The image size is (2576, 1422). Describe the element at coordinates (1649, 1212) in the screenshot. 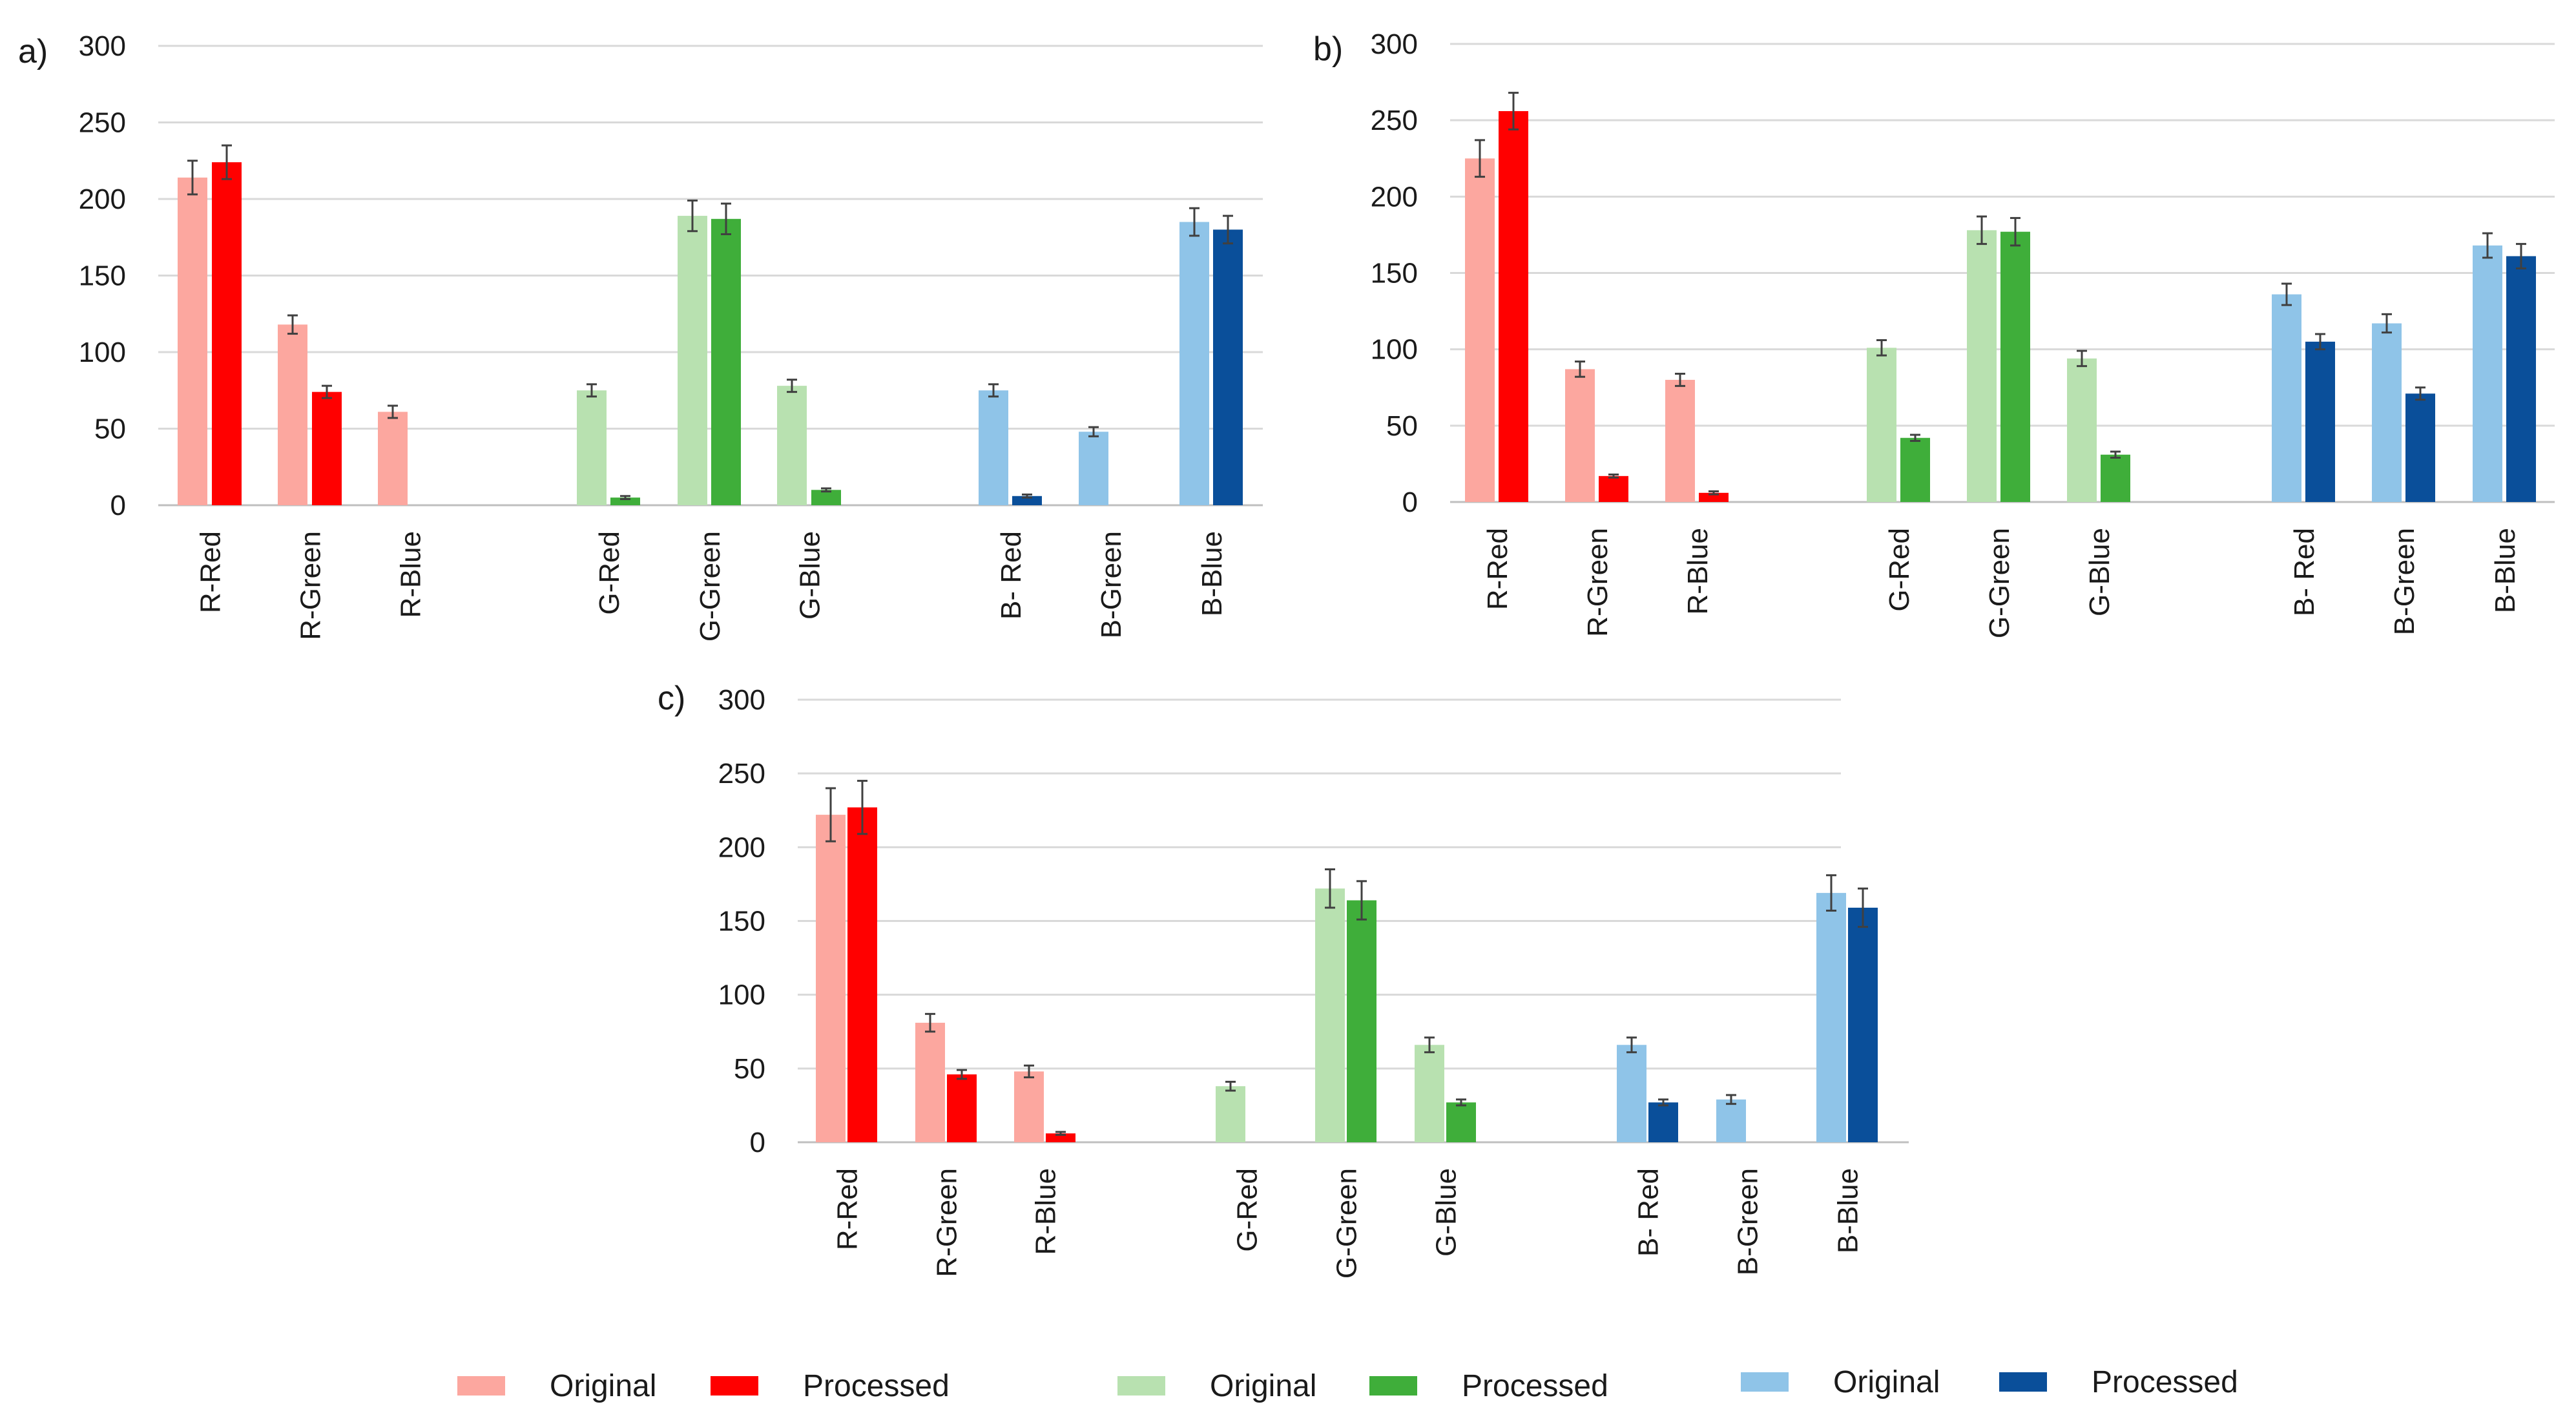

I see `x-tick-label: B- Red` at that location.